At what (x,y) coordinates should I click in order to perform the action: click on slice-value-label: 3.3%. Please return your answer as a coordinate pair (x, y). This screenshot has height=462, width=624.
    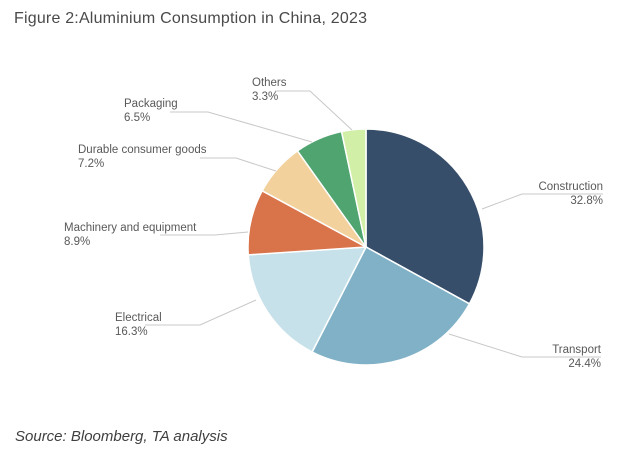
    Looking at the image, I should click on (265, 97).